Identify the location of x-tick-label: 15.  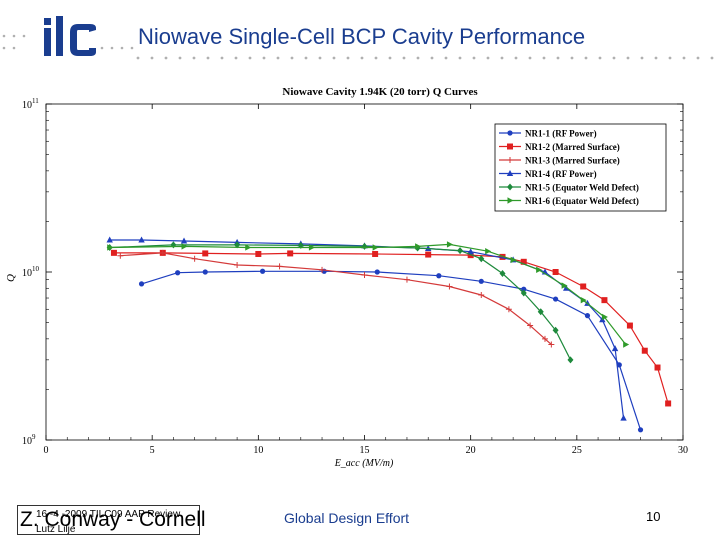
(365, 450).